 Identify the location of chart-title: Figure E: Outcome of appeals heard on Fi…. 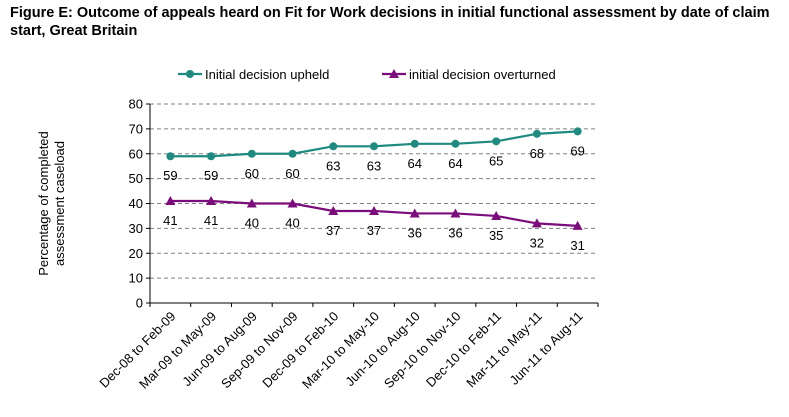
(390, 22).